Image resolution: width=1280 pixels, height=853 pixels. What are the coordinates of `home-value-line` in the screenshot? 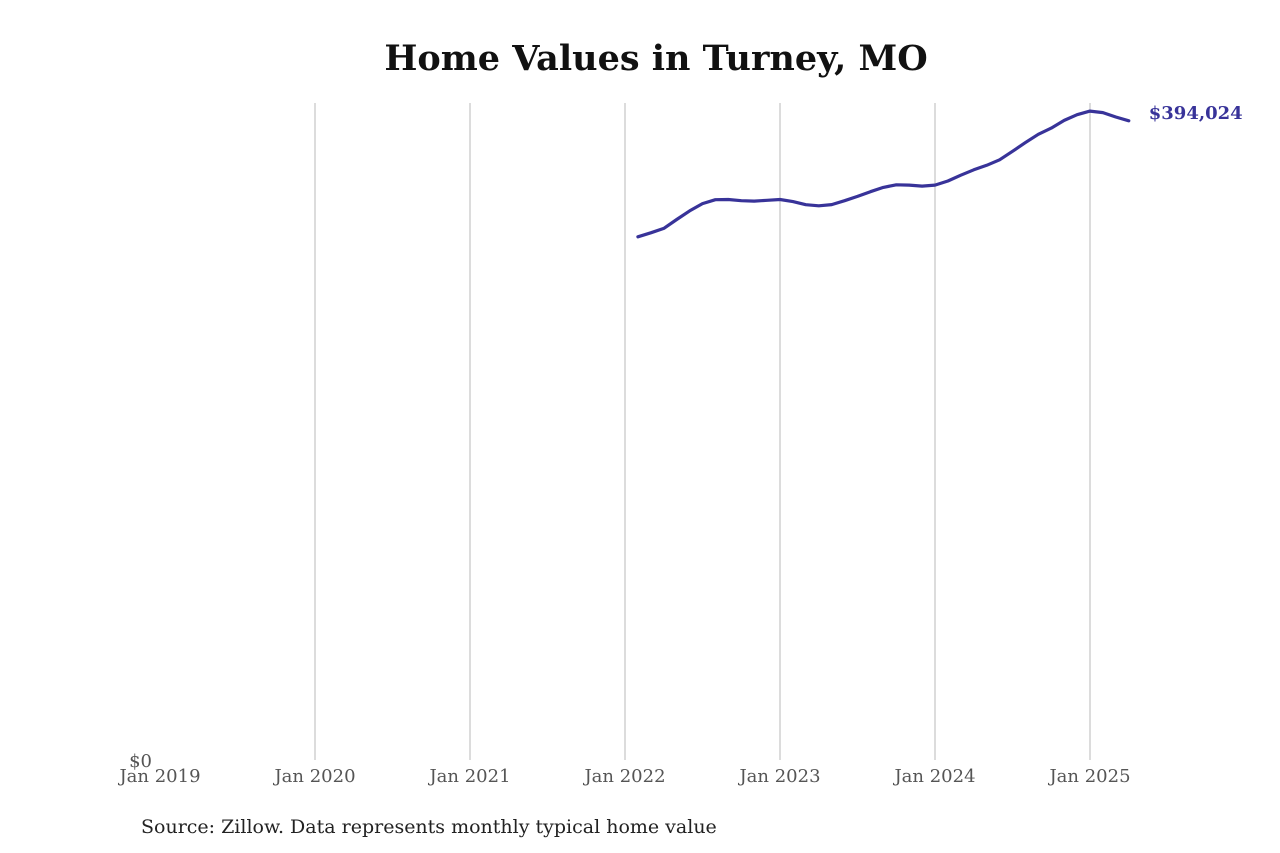 It's located at (883, 174).